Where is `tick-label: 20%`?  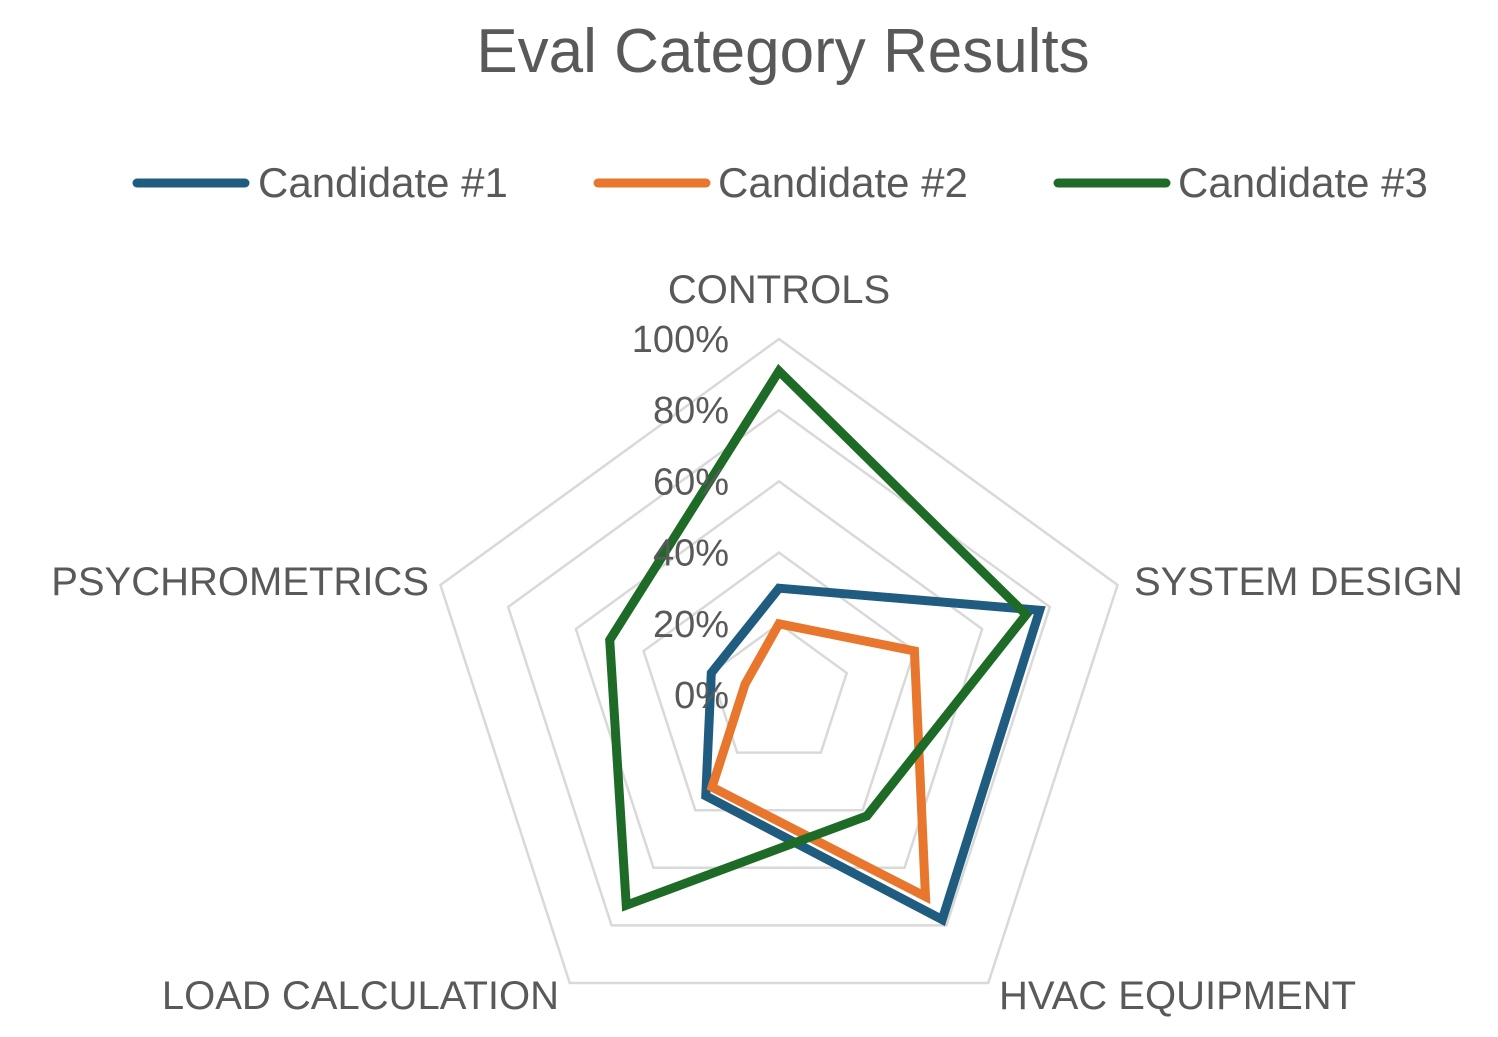
tick-label: 20% is located at coordinates (691, 625).